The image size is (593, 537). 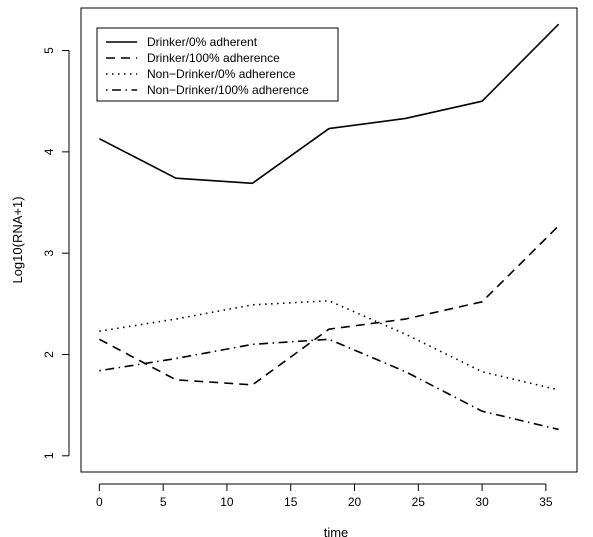 I want to click on legend-label-1: Drinker/0% adherent, so click(x=202, y=42).